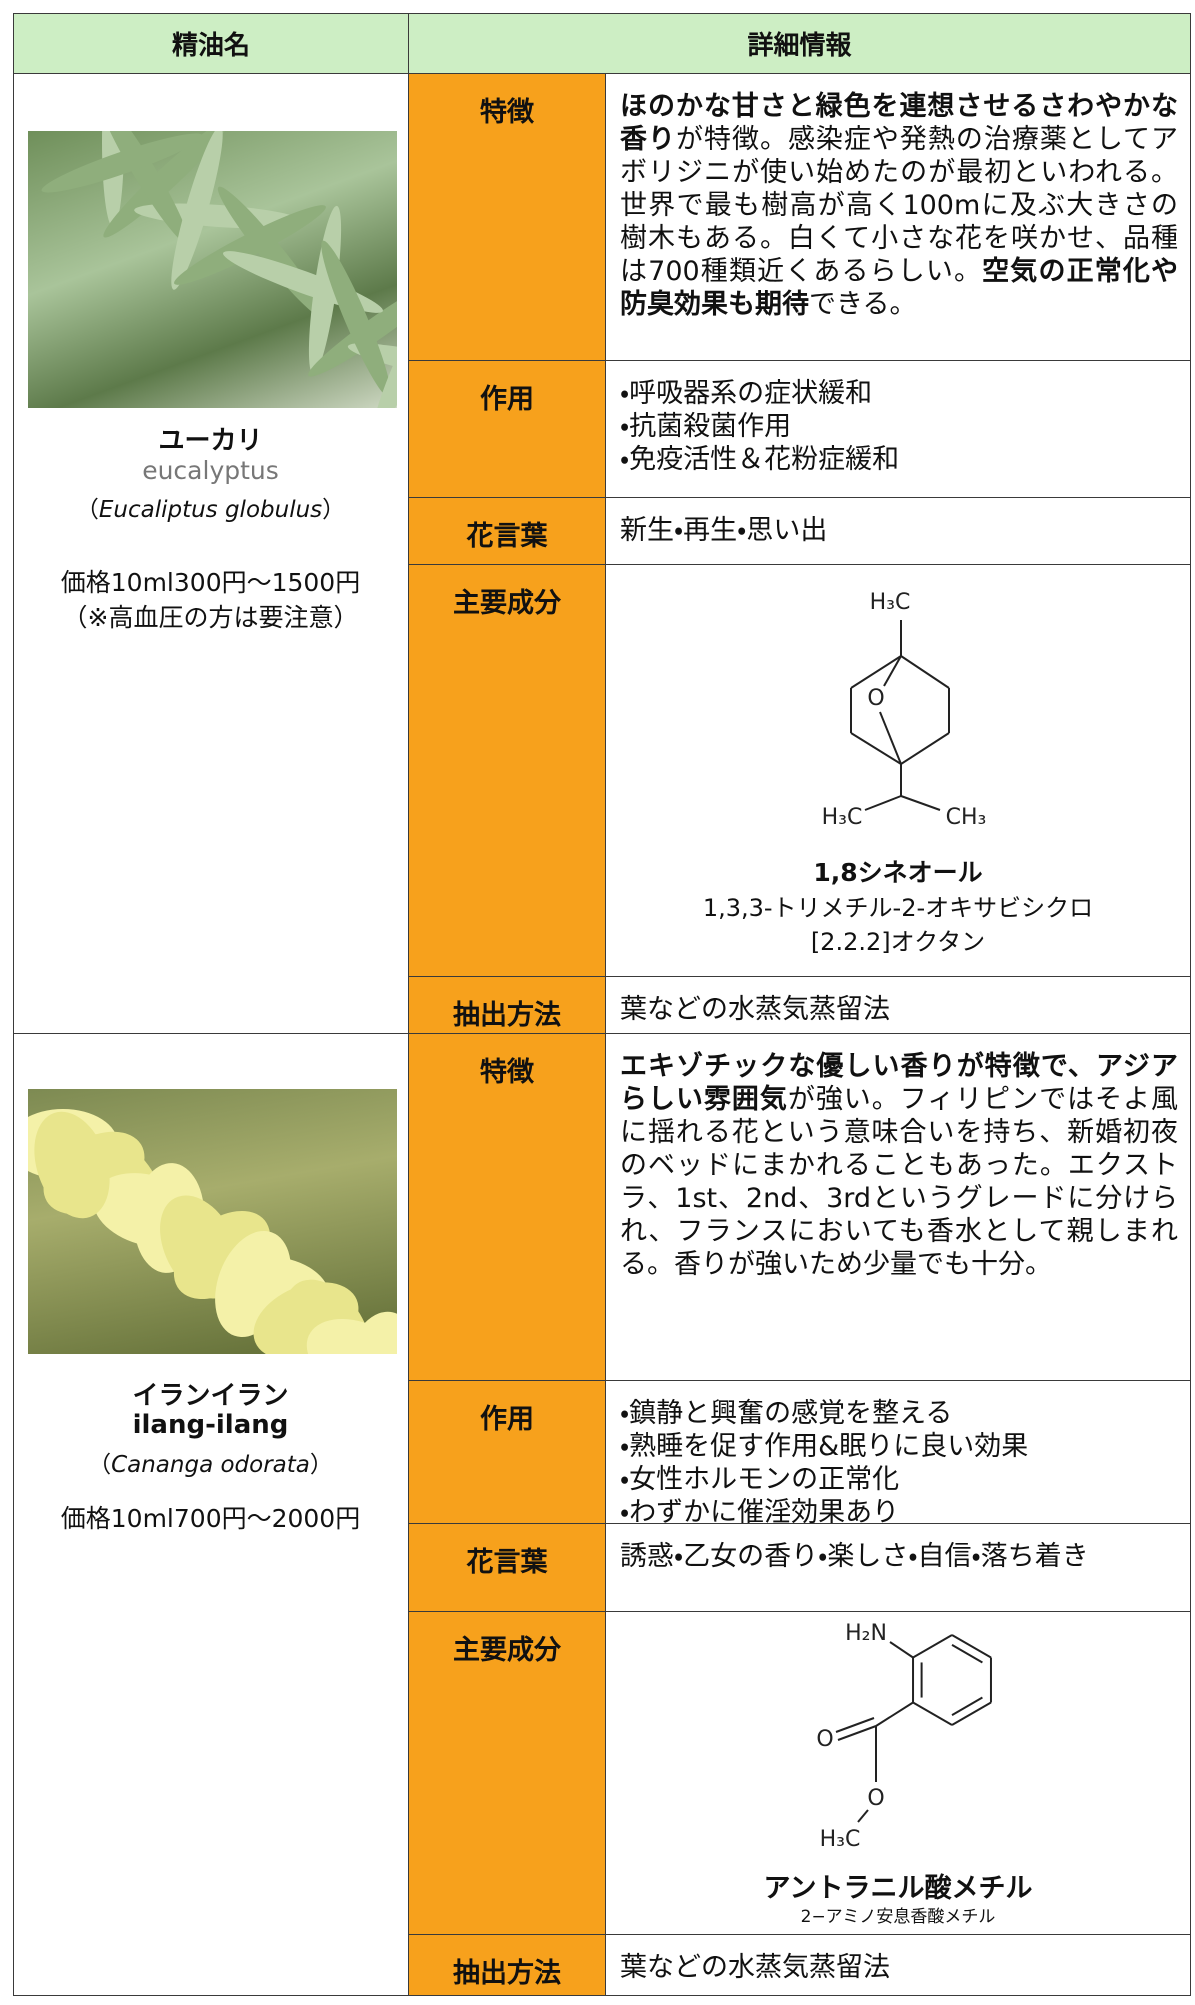  Describe the element at coordinates (899, 1083) in the screenshot. I see `text-run: エキゾチックな優しい香りが特徴で、アジアらしい雰囲気` at that location.